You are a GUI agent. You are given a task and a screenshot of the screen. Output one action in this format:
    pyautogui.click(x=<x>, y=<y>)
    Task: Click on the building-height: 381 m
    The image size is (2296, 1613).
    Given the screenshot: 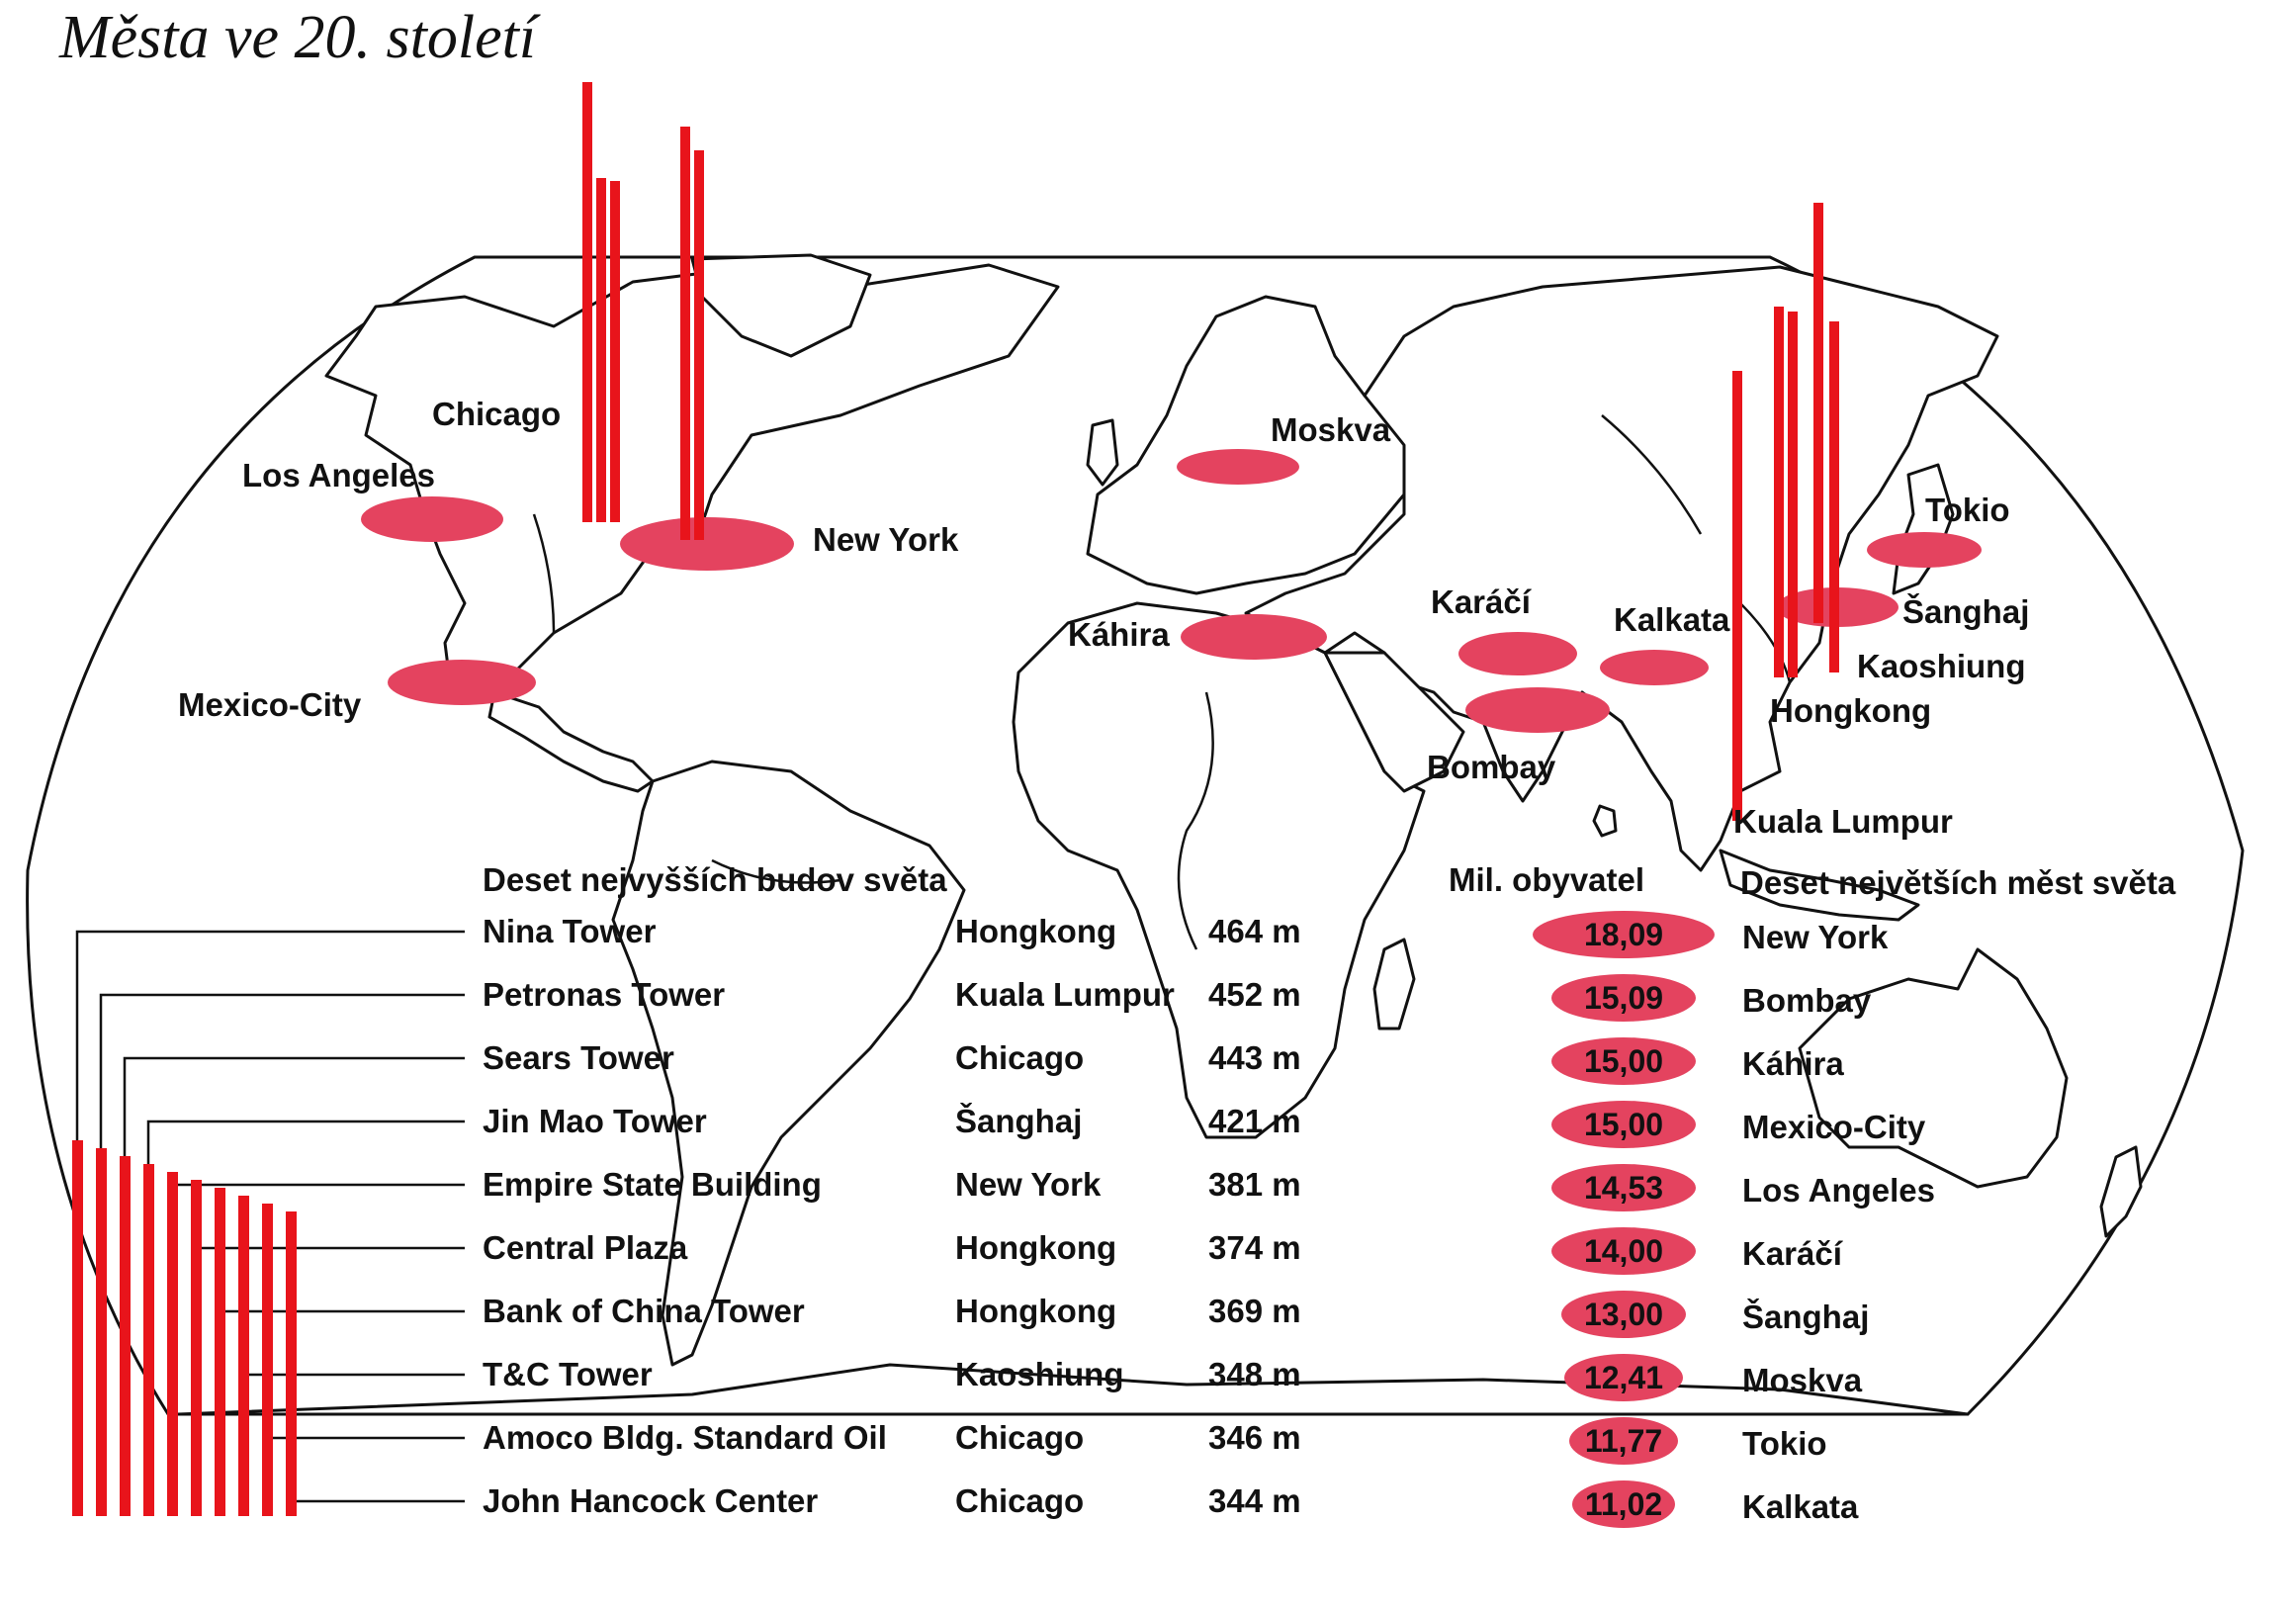 What is the action you would take?
    pyautogui.click(x=1254, y=1184)
    